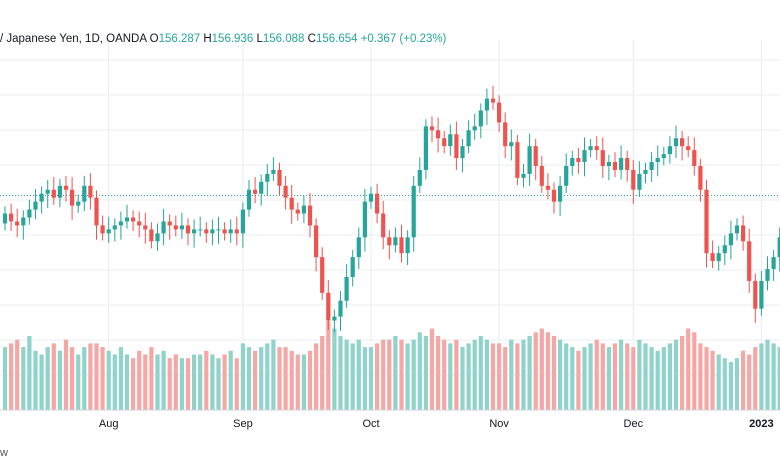 This screenshot has height=470, width=780. What do you see at coordinates (243, 424) in the screenshot?
I see `time-axis-label: Sep` at bounding box center [243, 424].